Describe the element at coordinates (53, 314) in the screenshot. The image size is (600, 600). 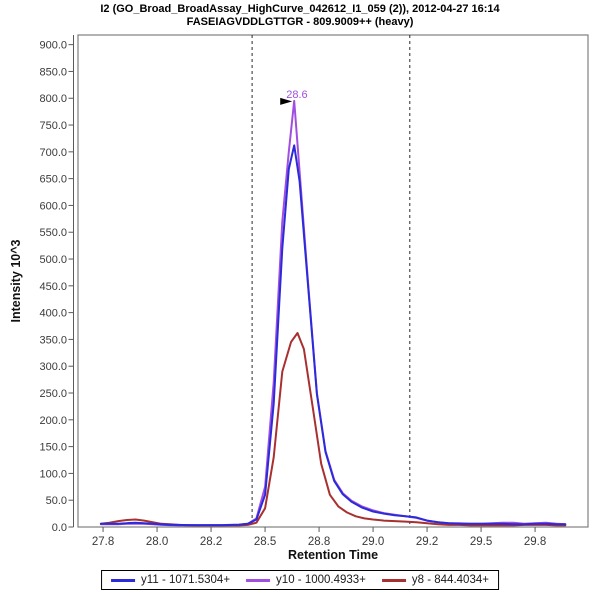
I see `y-tick-label: 400.0` at that location.